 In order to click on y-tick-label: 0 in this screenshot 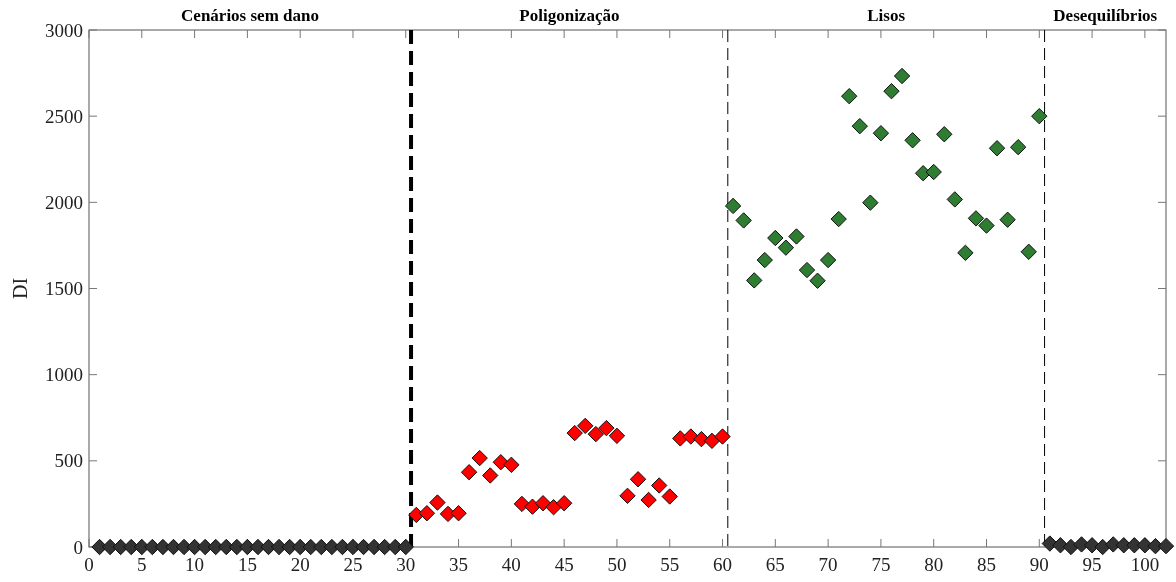, I will do `click(78, 547)`.